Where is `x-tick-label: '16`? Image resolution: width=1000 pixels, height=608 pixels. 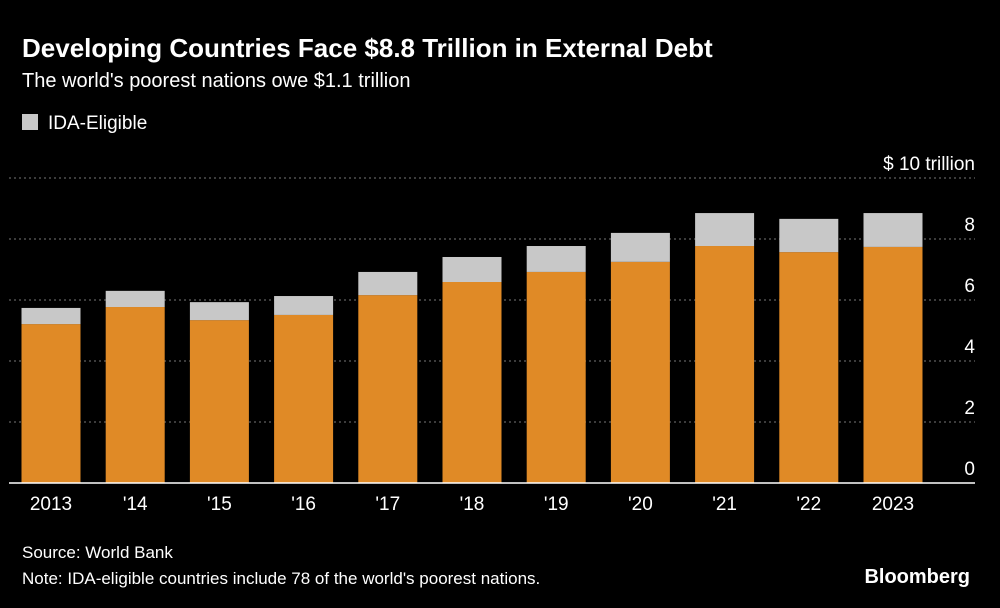
x-tick-label: '16 is located at coordinates (303, 504).